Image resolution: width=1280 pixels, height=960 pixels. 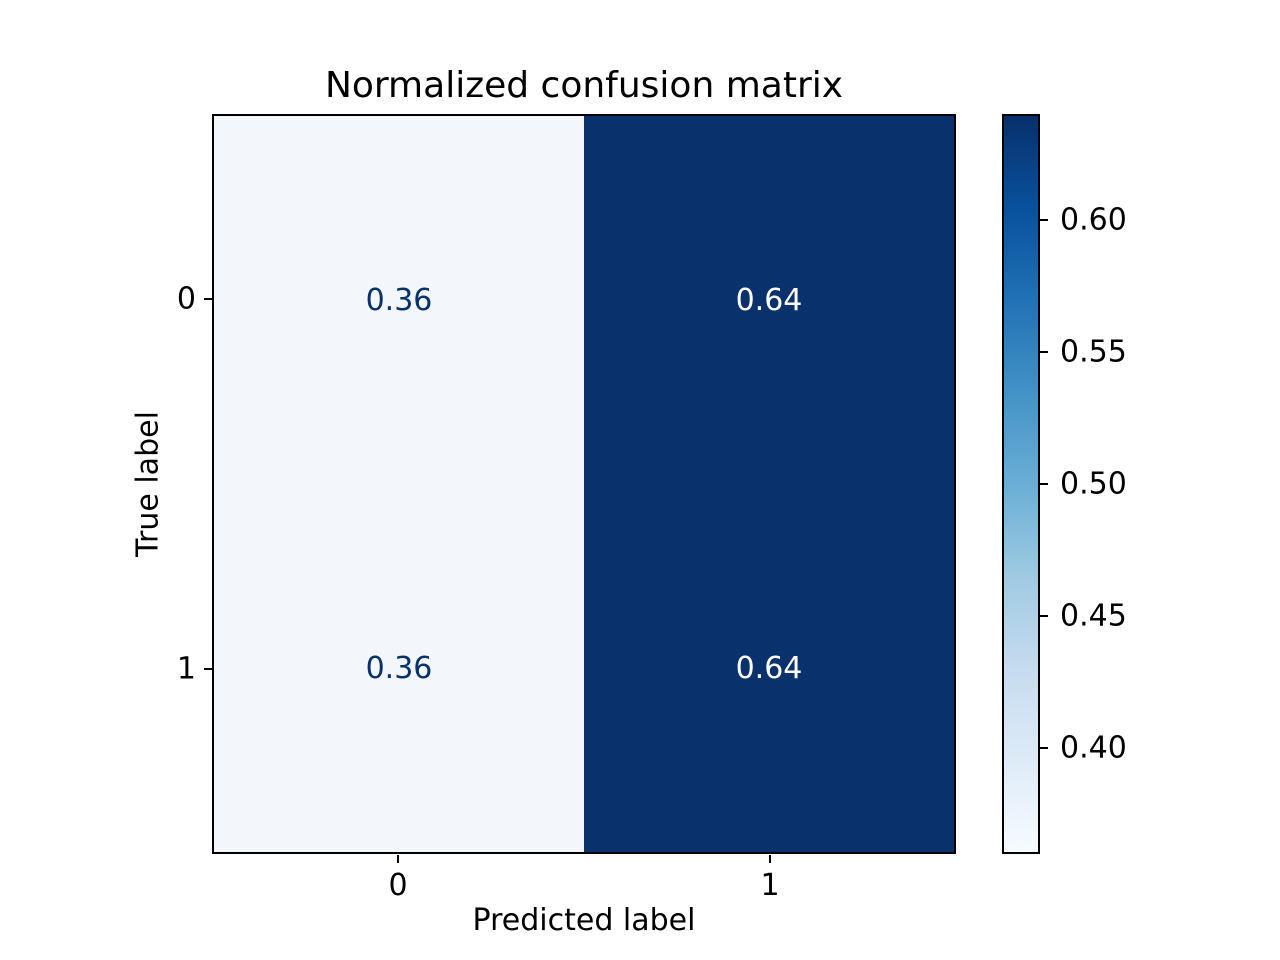 I want to click on colorbar-tick-label-4: 0.40, so click(x=1093, y=748).